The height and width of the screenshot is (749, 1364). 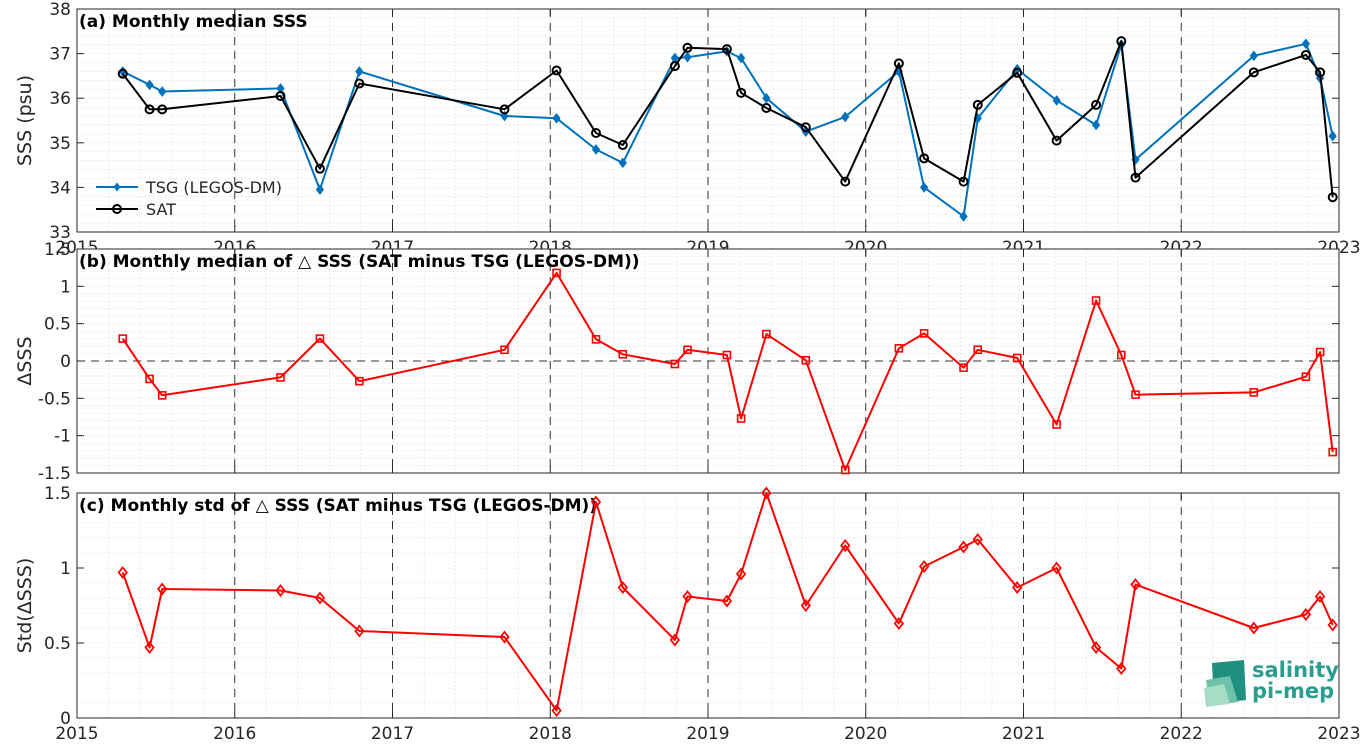 What do you see at coordinates (65, 287) in the screenshot?
I see `y-tick-label: 1` at bounding box center [65, 287].